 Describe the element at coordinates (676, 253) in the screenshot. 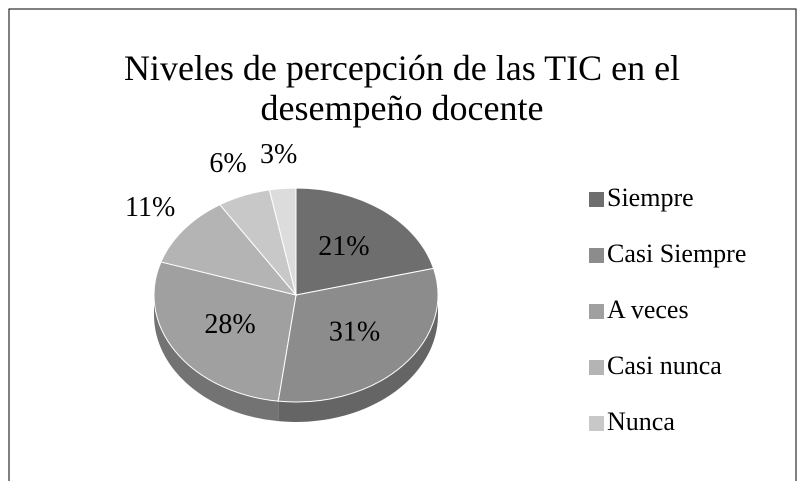

I see `legend-label: Casi Siempre` at that location.